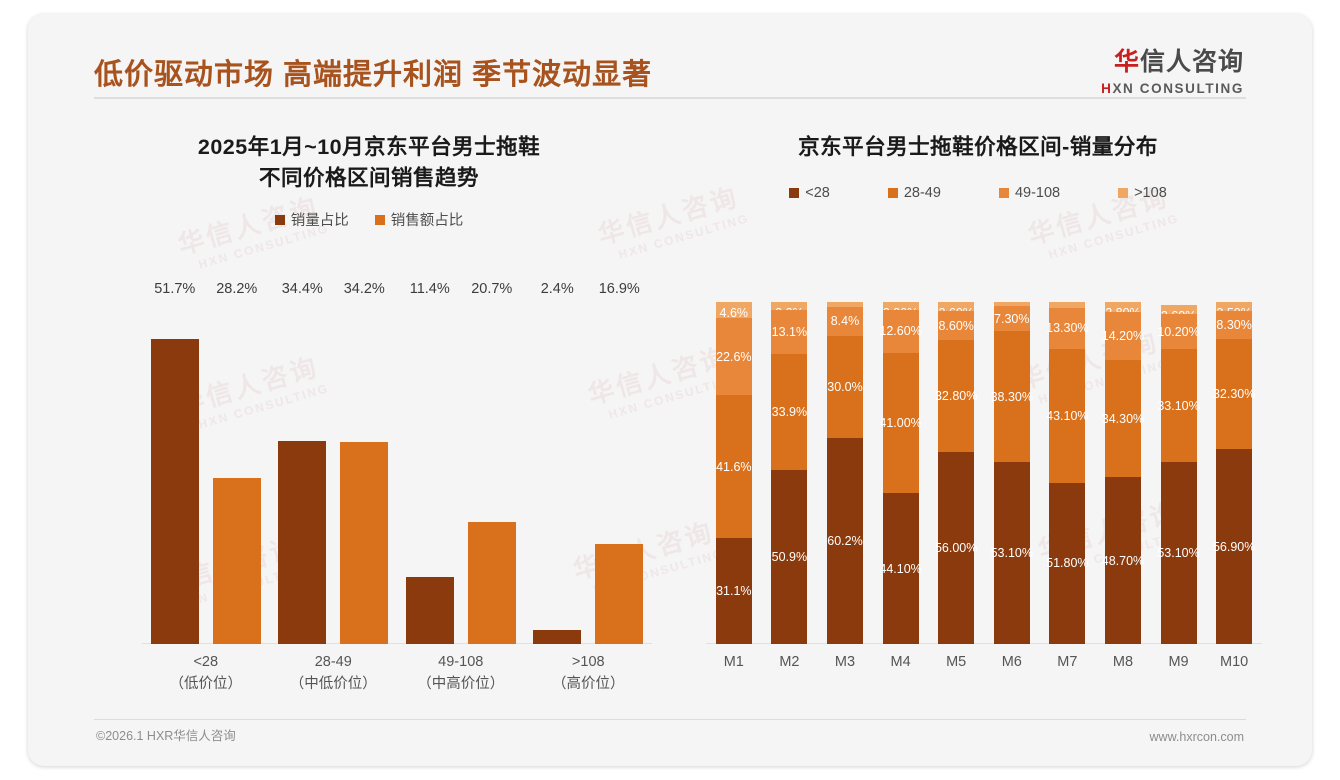 Image resolution: width=1340 pixels, height=780 pixels. What do you see at coordinates (1067, 563) in the screenshot?
I see `stack-segment: 51.80%` at bounding box center [1067, 563].